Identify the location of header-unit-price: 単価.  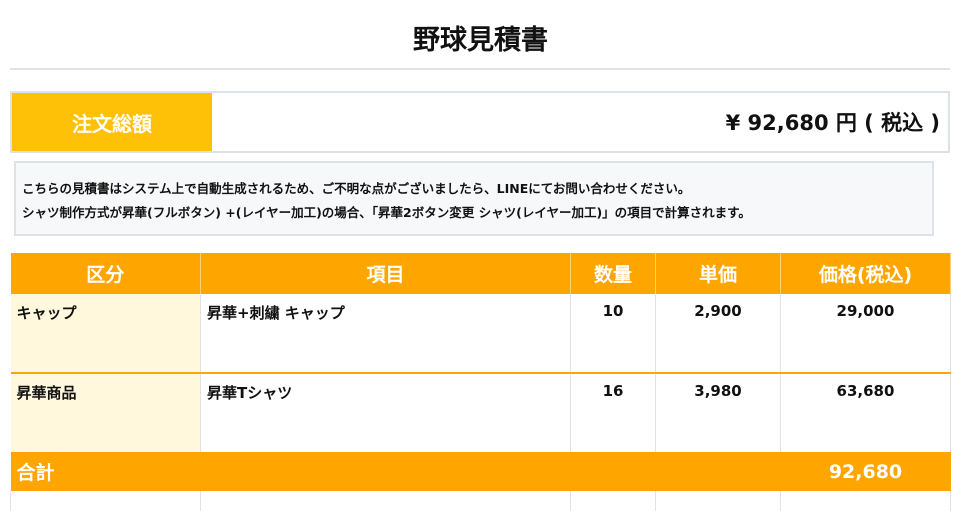
(718, 273).